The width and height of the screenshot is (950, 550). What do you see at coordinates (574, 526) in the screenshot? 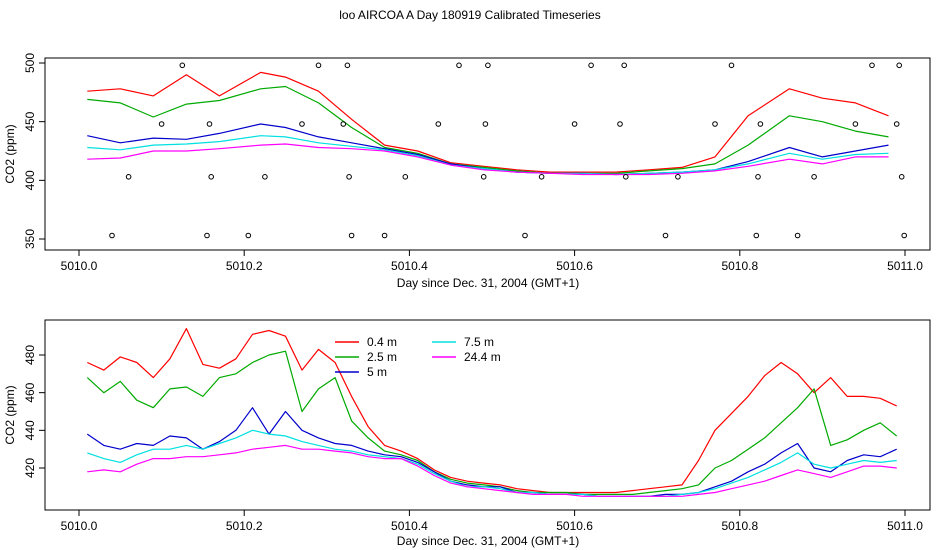
I see `bottom-x-tick-label: 5010.6` at bounding box center [574, 526].